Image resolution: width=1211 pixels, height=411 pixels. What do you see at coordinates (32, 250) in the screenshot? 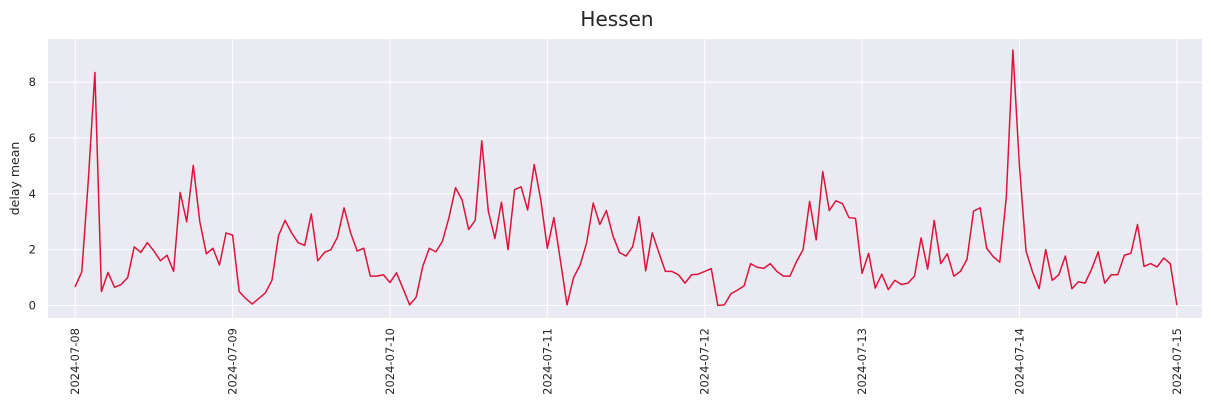
I see `y-tick-label: 2` at bounding box center [32, 250].